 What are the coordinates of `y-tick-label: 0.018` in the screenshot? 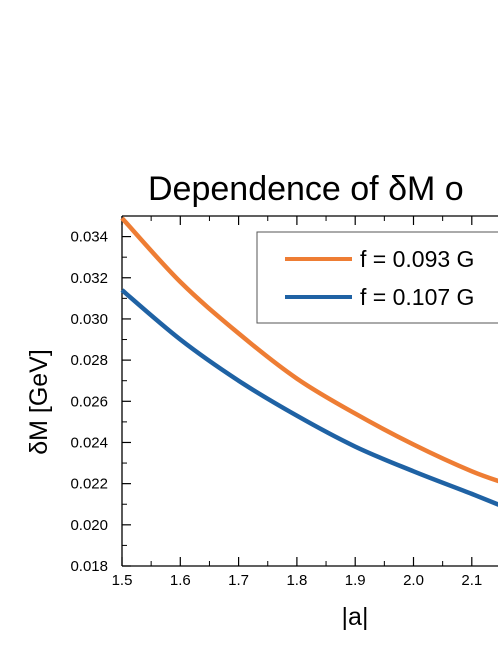 It's located at (89, 566).